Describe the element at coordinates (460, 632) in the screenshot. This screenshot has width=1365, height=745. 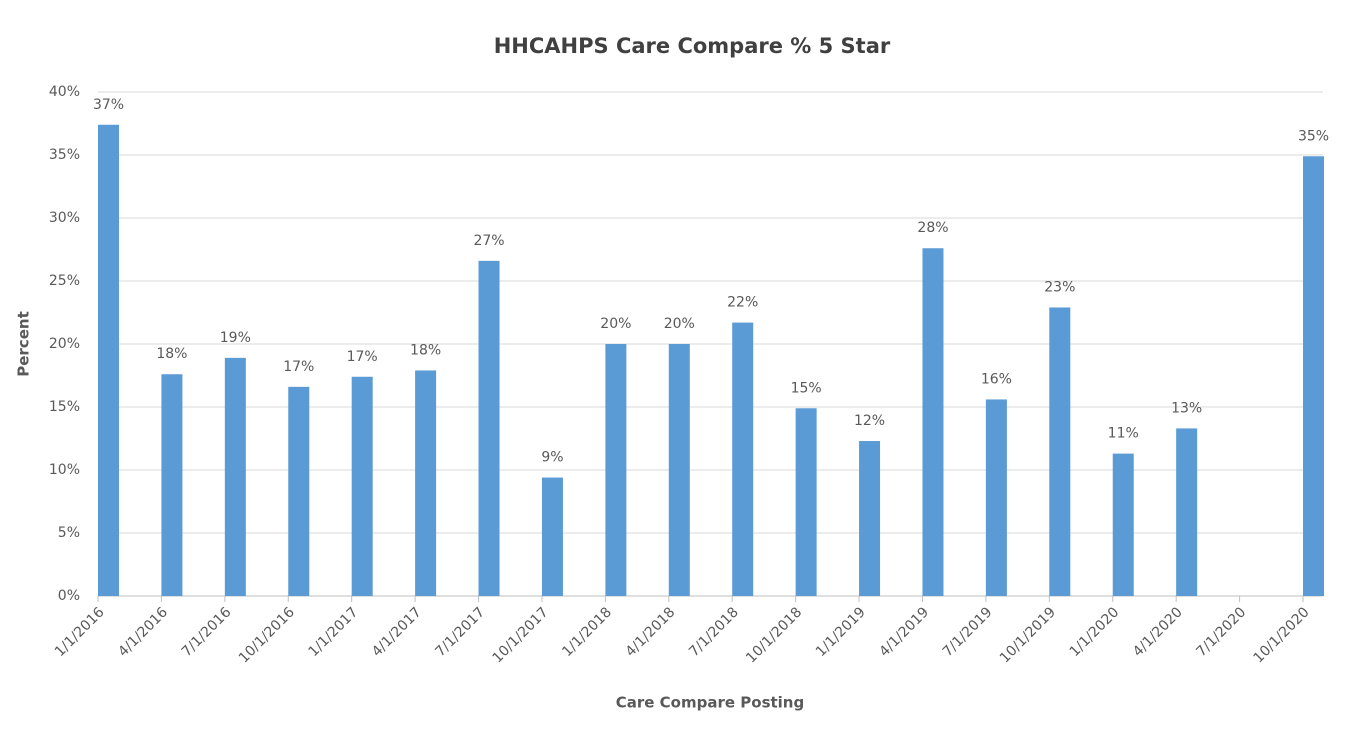
I see `x-tick-label: 7/1/2017` at that location.